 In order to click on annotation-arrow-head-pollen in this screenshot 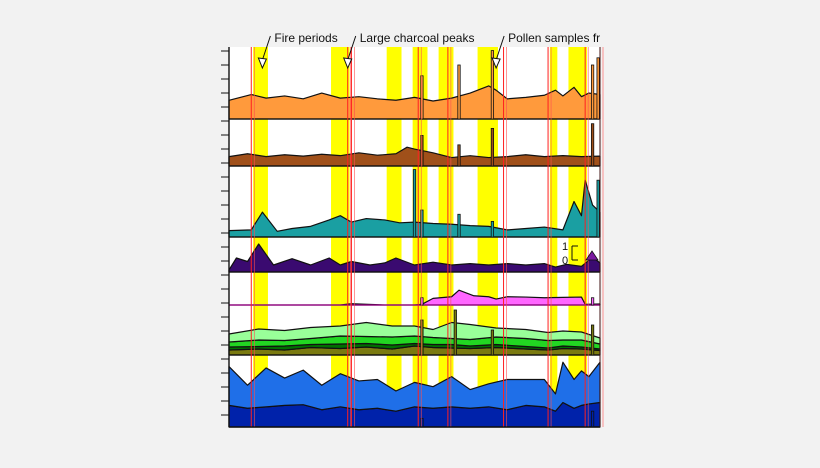, I will do `click(496, 63)`.